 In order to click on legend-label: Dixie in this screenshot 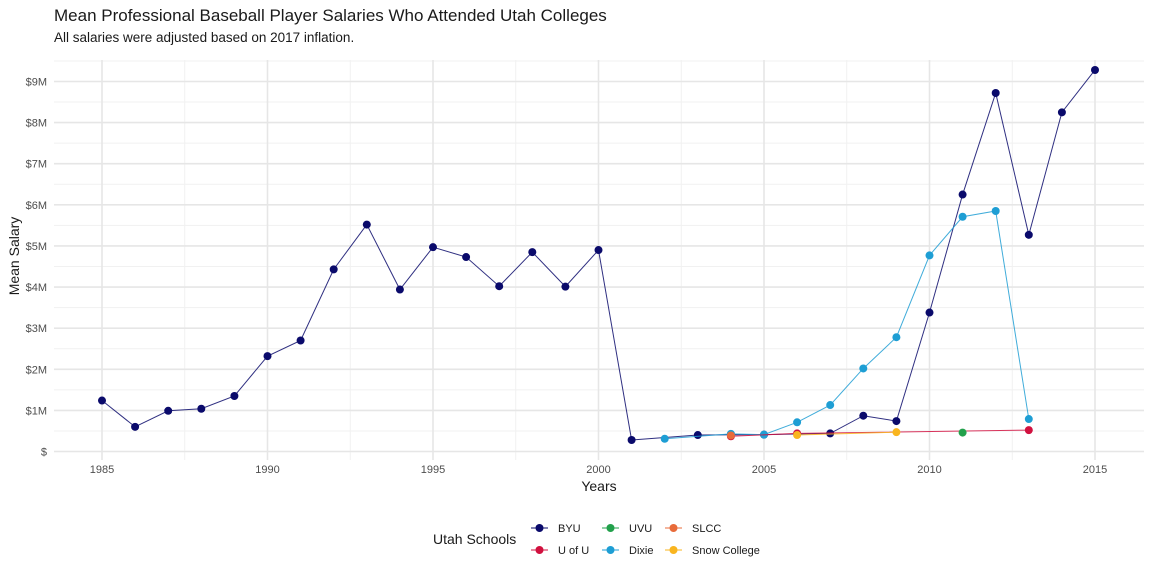, I will do `click(641, 551)`.